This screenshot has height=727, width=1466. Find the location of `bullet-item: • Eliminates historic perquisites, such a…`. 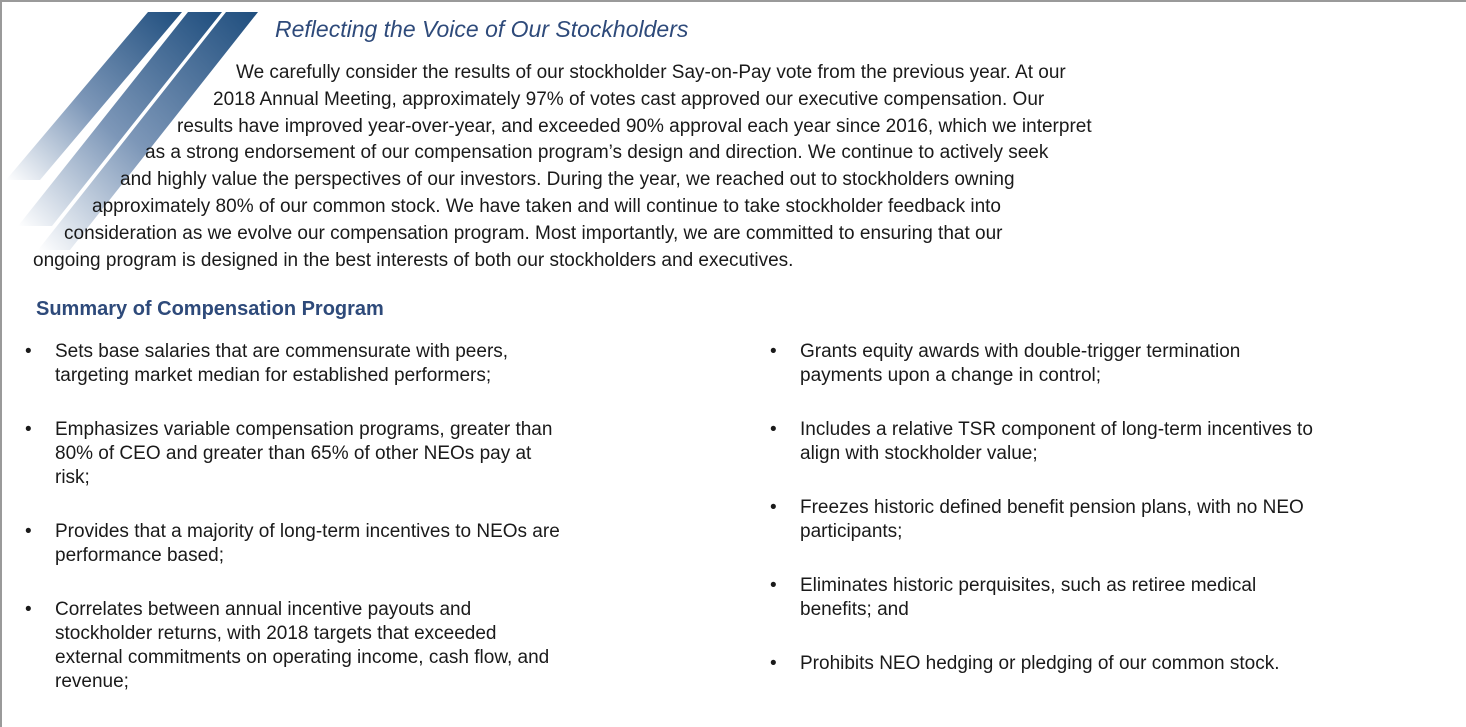

bullet-item: • Eliminates historic perquisites, such a… is located at coordinates (1013, 598).